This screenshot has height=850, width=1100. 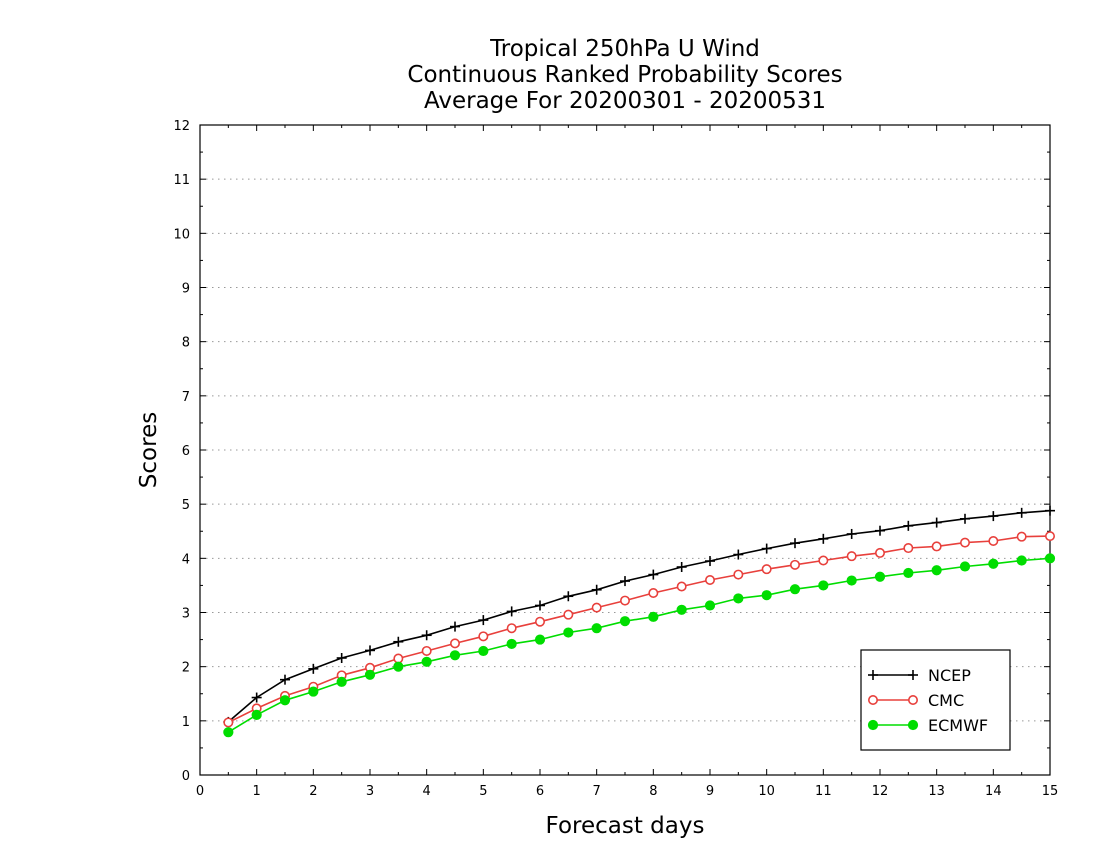 I want to click on chart-title-line-1: Tropical 250hPa U Wind, so click(x=625, y=49).